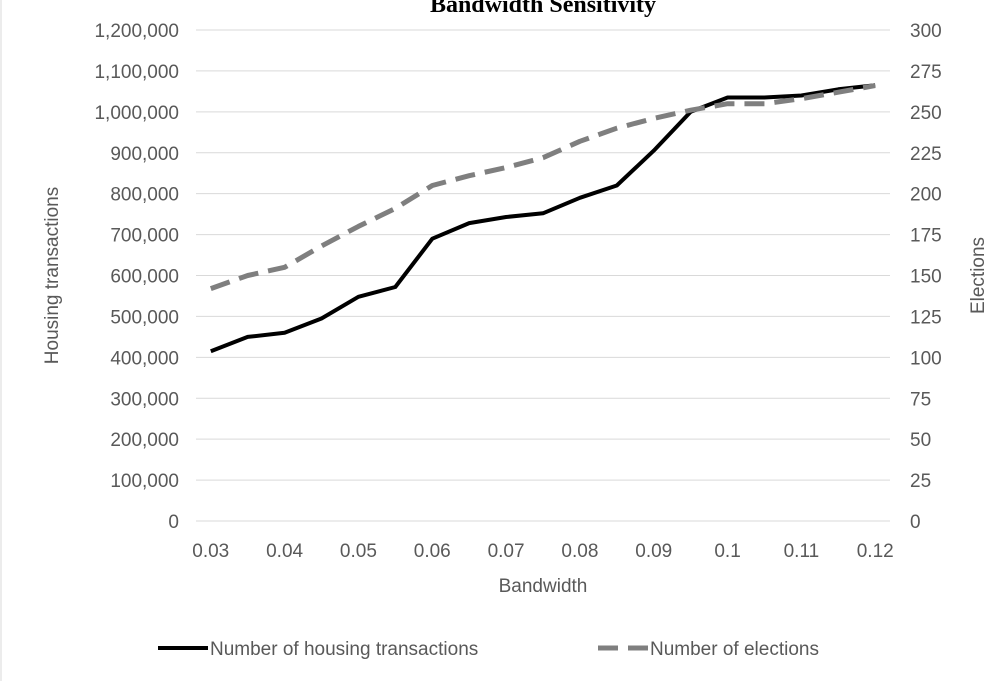 Image resolution: width=1003 pixels, height=681 pixels. I want to click on x-tick-label: 0.05, so click(358, 551).